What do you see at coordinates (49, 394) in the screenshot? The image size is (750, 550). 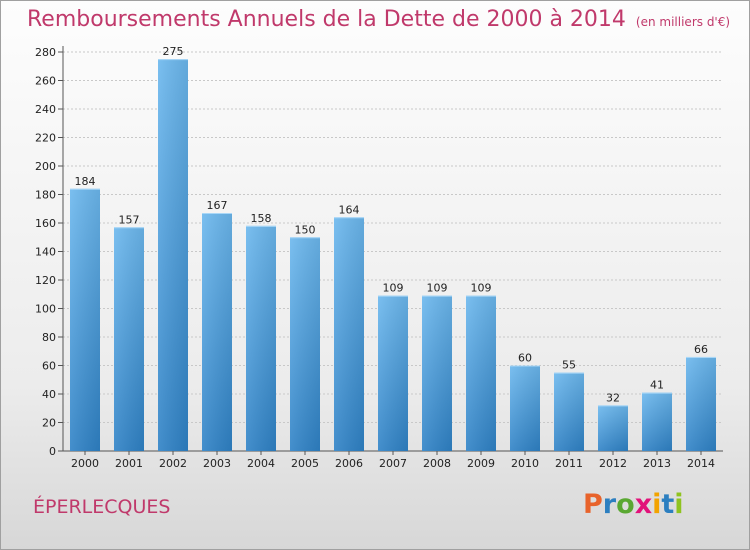 I see `y-tick-label: 40` at bounding box center [49, 394].